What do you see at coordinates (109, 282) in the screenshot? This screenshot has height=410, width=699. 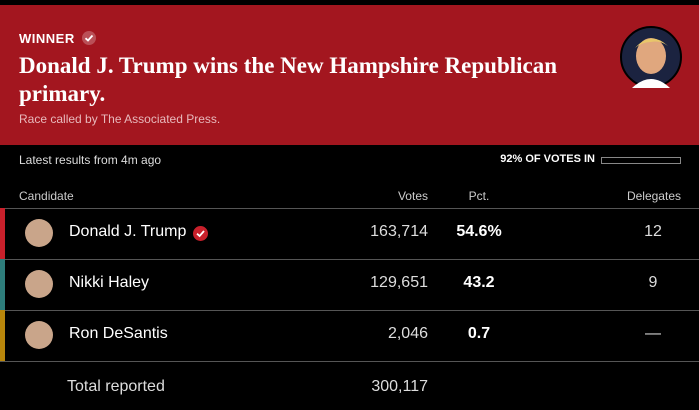 I see `candidate-name: Nikki Haley` at bounding box center [109, 282].